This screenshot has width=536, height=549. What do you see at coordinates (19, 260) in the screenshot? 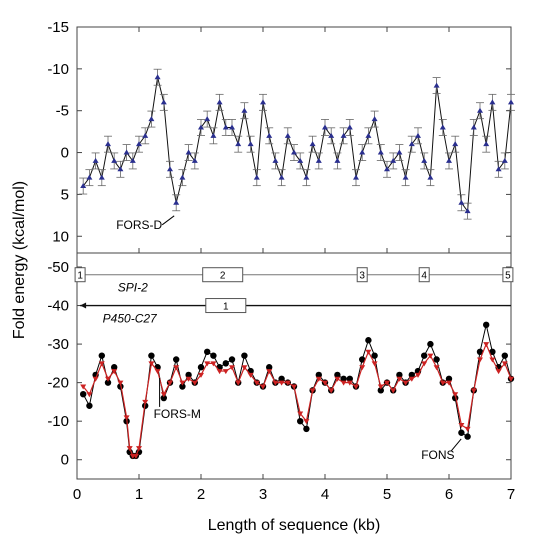
I see `y-axis-title: Fold energy (kcal/mol)` at bounding box center [19, 260].